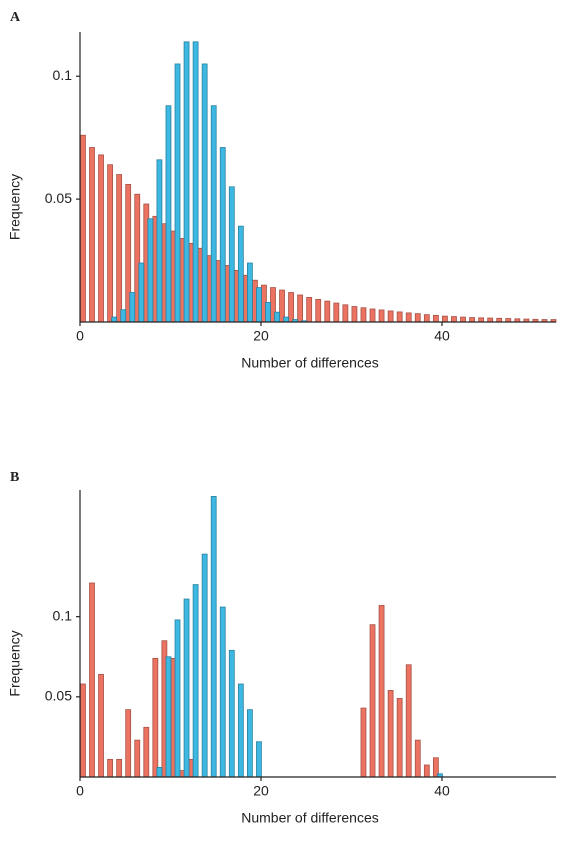 The width and height of the screenshot is (574, 843). I want to click on panel-label: B, so click(14, 477).